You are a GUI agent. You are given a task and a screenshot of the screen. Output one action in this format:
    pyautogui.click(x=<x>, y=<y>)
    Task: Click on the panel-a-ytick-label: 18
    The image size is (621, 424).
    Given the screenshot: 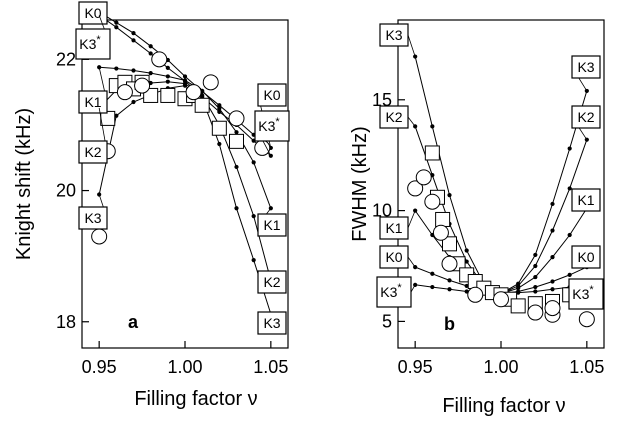 What is the action you would take?
    pyautogui.click(x=66, y=322)
    